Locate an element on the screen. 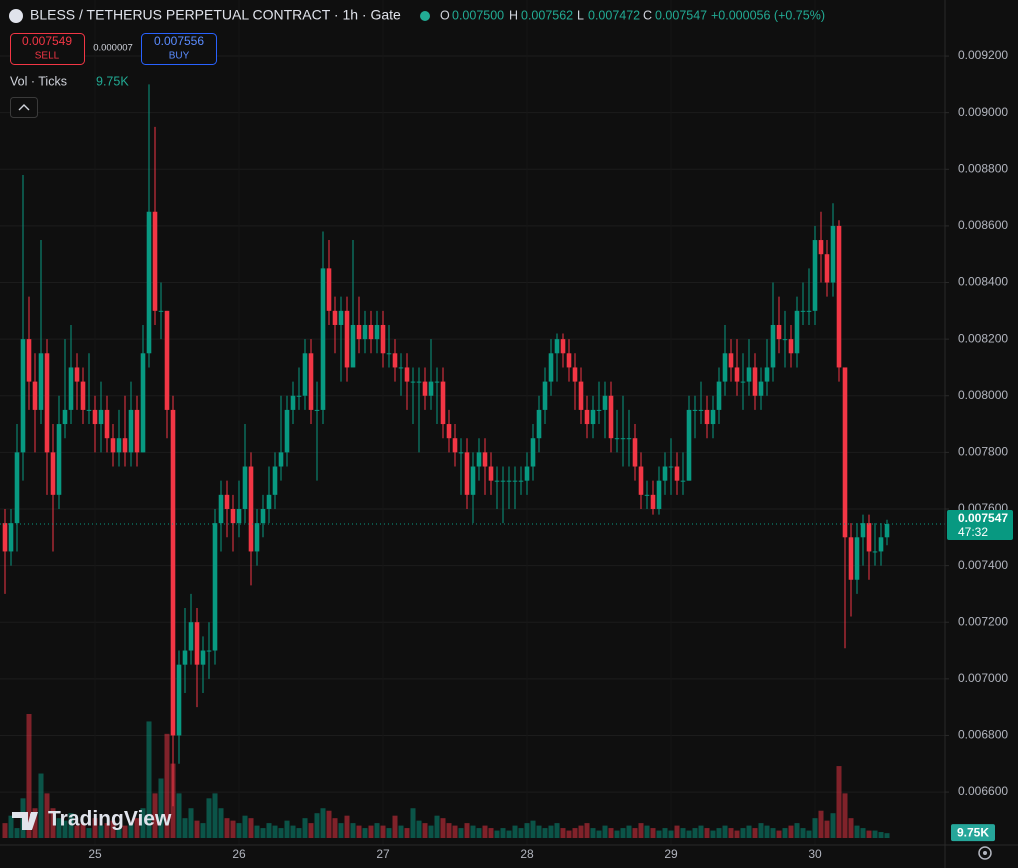 This screenshot has width=1018, height=868. settings-icon is located at coordinates (985, 853).